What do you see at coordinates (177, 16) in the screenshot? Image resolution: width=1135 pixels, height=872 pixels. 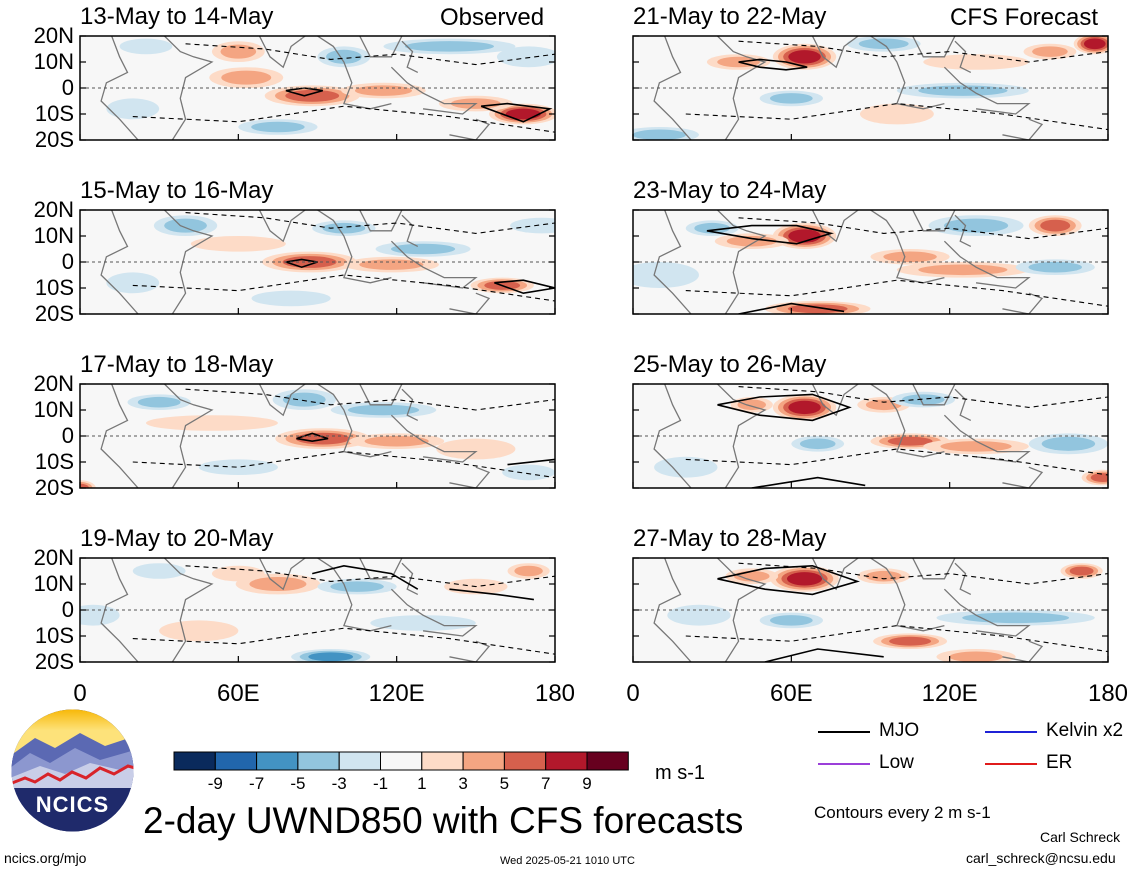 I see `panel-title: 13-May to 14-May` at bounding box center [177, 16].